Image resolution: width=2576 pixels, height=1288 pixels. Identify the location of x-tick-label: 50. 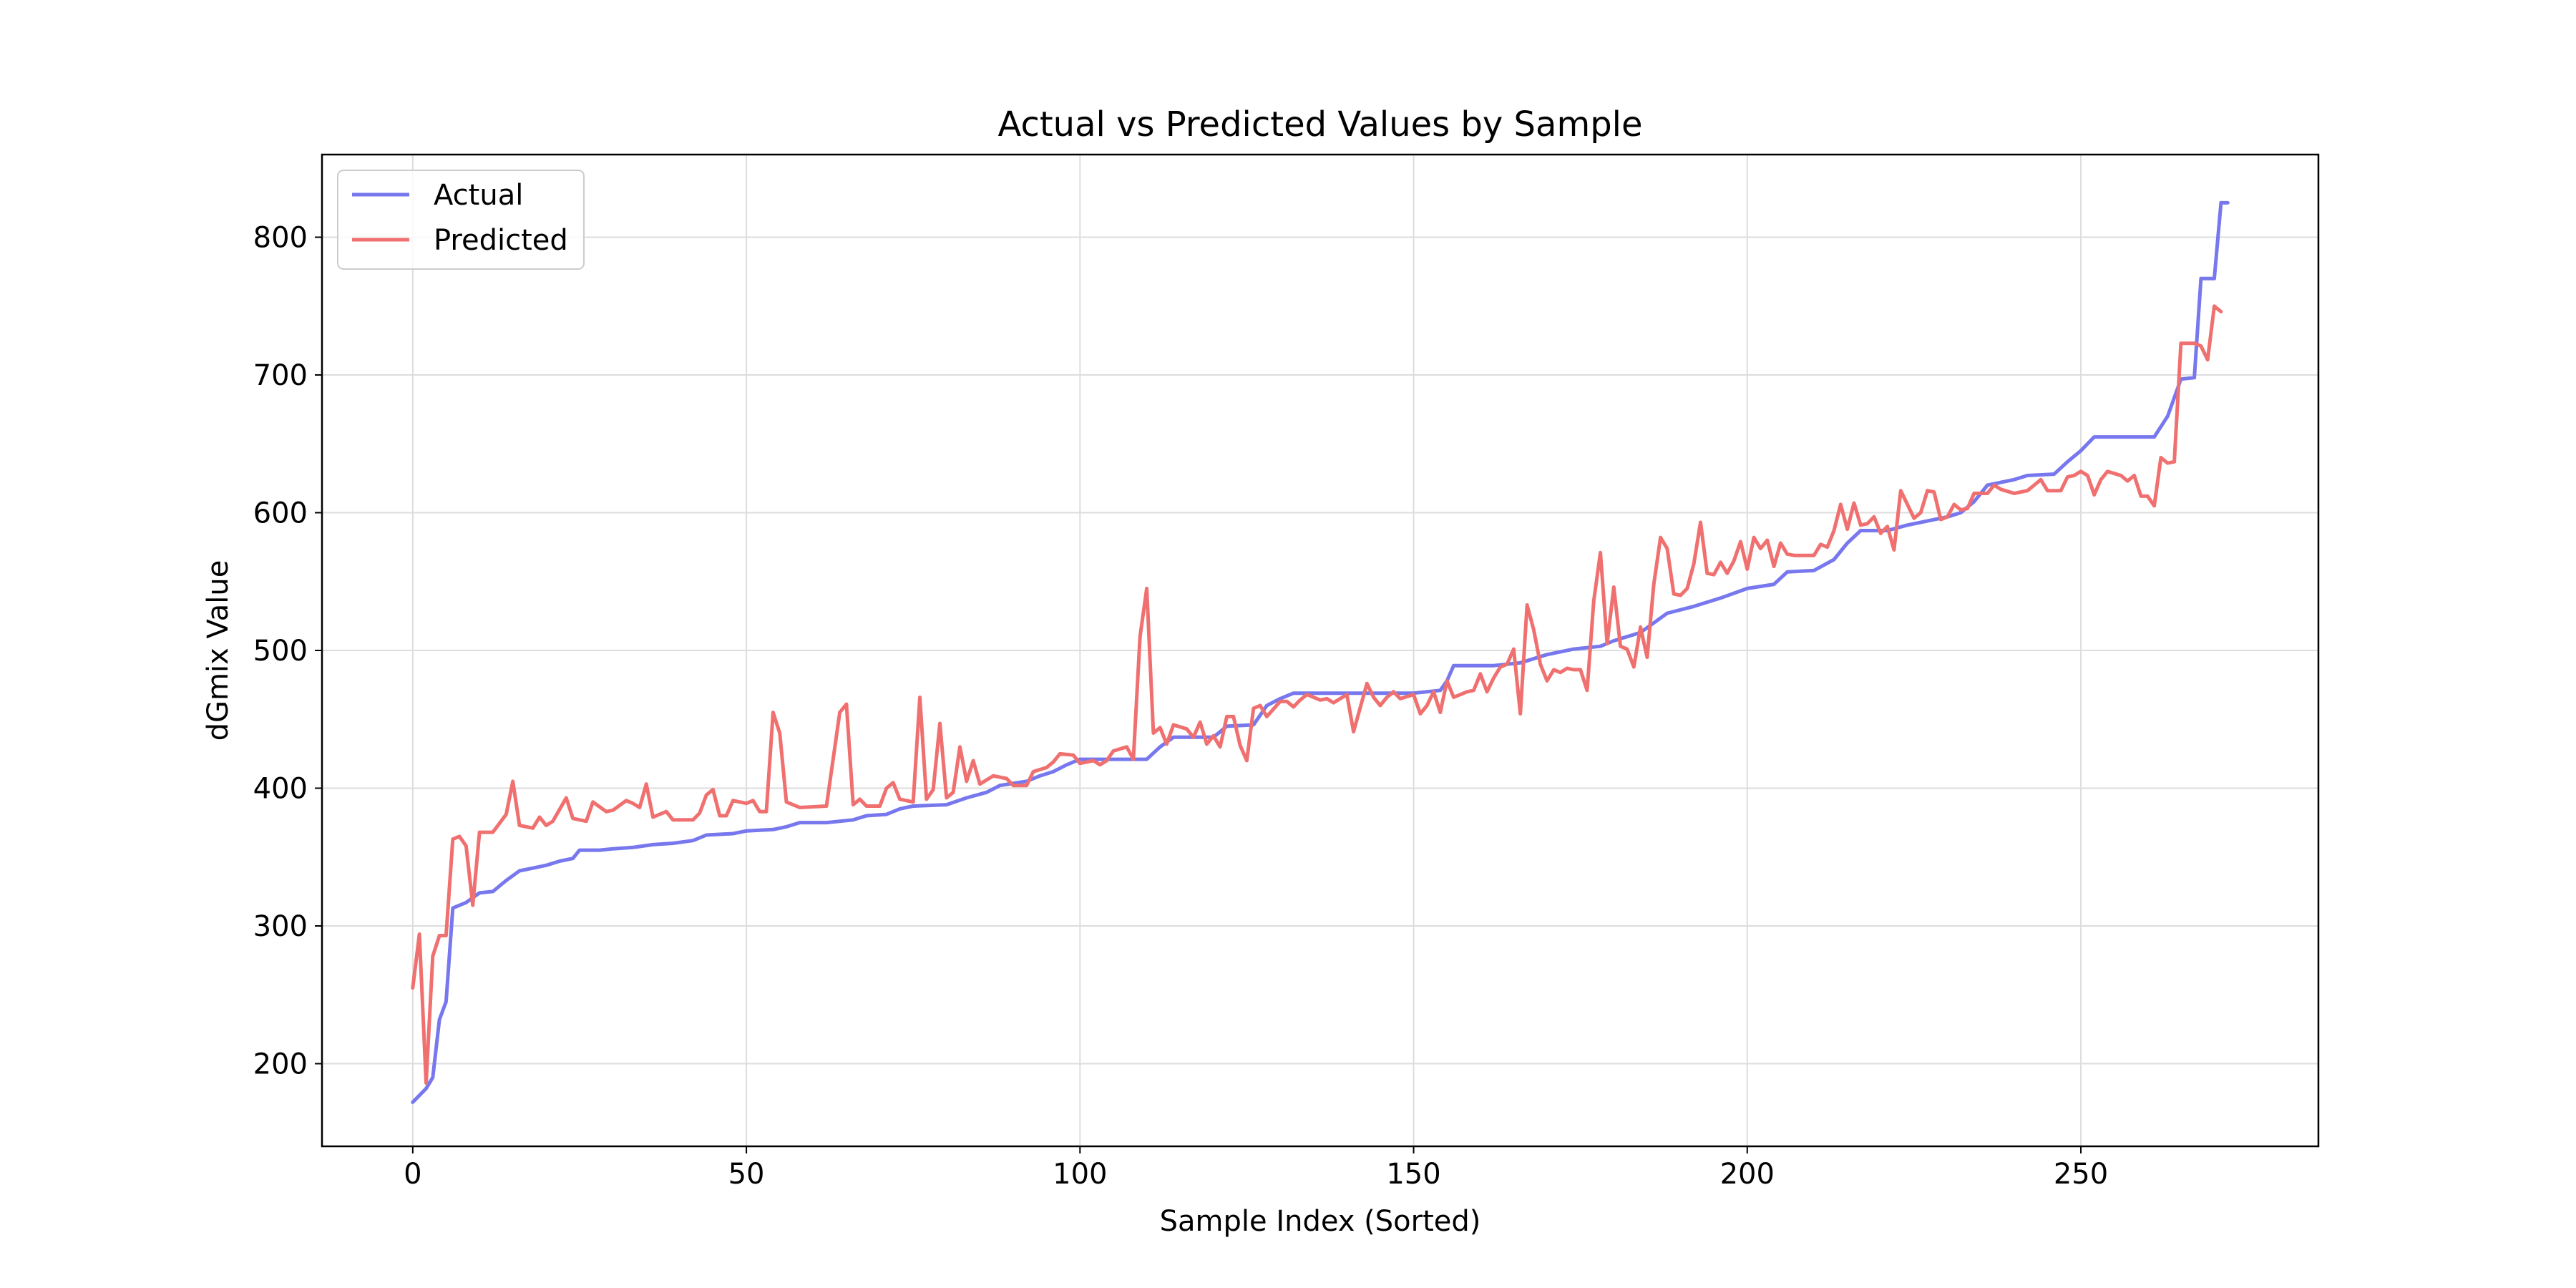
(746, 1174).